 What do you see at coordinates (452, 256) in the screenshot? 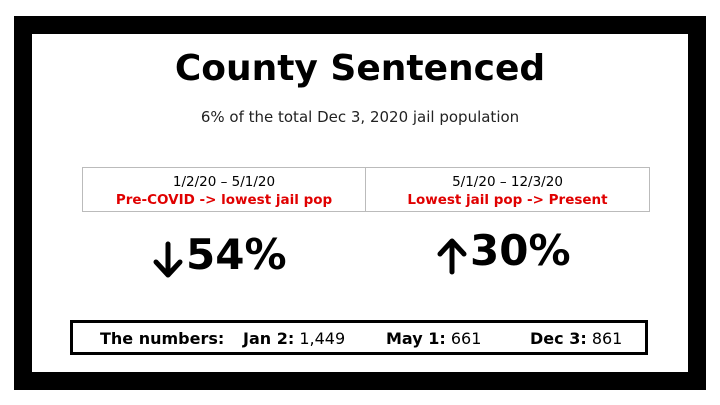
I see `up-arrow` at bounding box center [452, 256].